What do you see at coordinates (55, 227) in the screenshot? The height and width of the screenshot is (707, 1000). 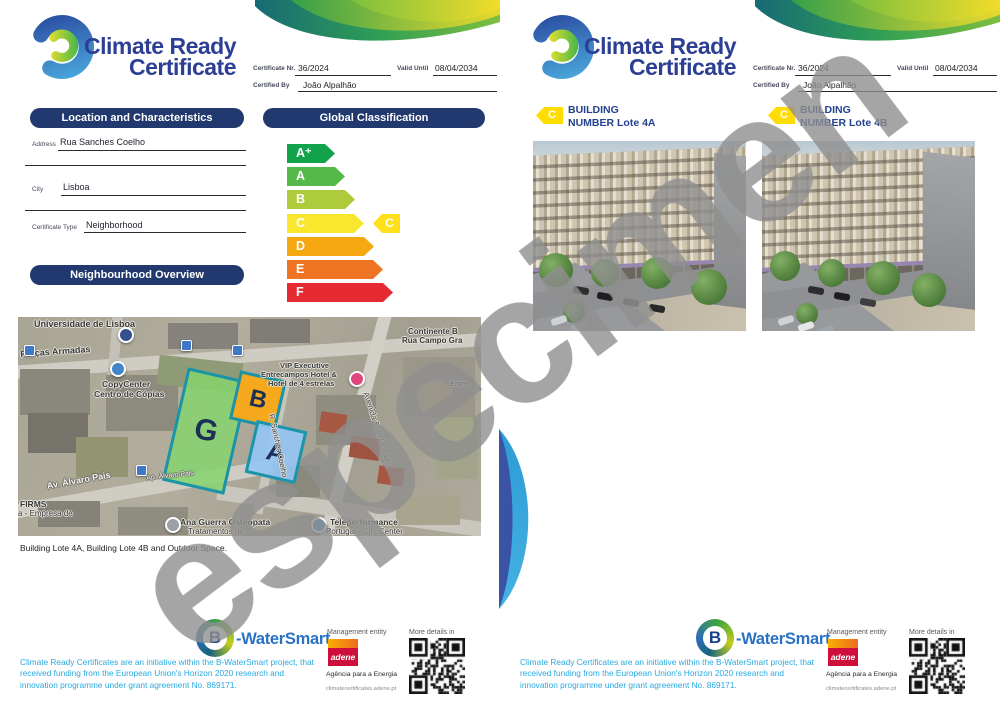 I see `certificate-type-label: Certificate Type` at bounding box center [55, 227].